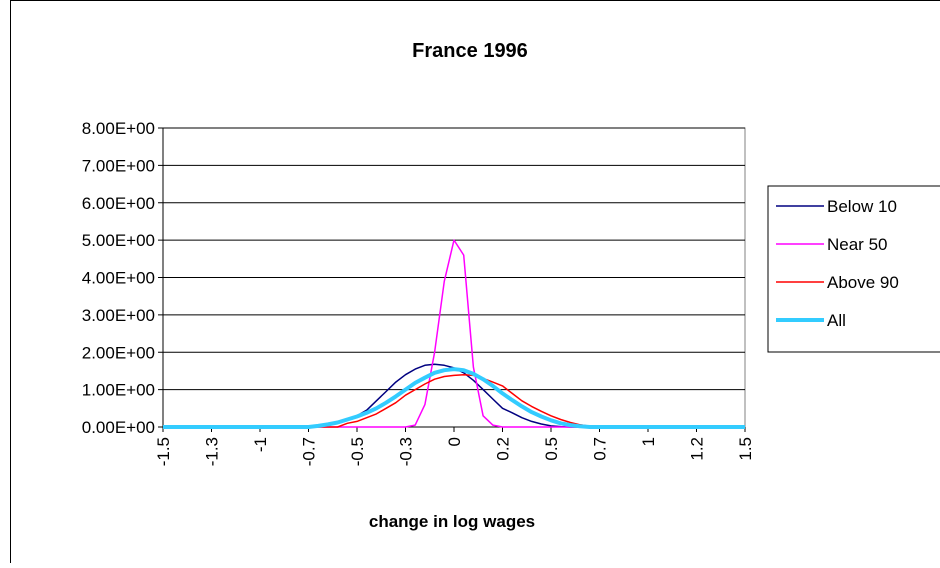 This screenshot has height=568, width=940. What do you see at coordinates (118, 427) in the screenshot?
I see `y-tick-label: 0.00E+00` at bounding box center [118, 427].